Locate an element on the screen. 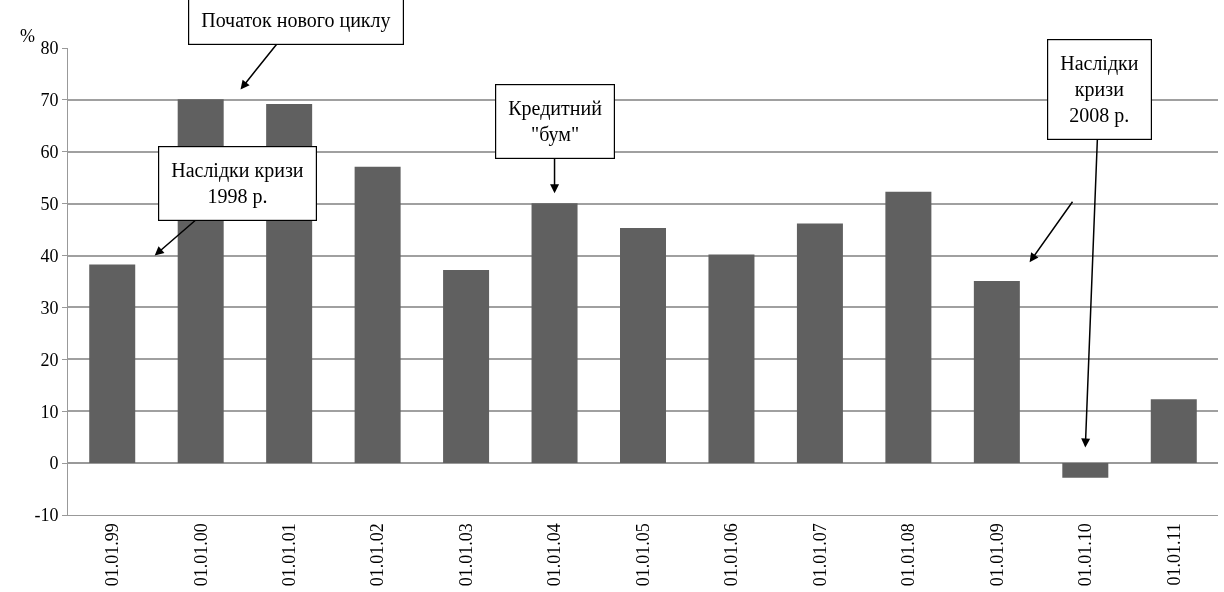 The height and width of the screenshot is (592, 1224). x-tick-label: 01.01.99 is located at coordinates (112, 555).